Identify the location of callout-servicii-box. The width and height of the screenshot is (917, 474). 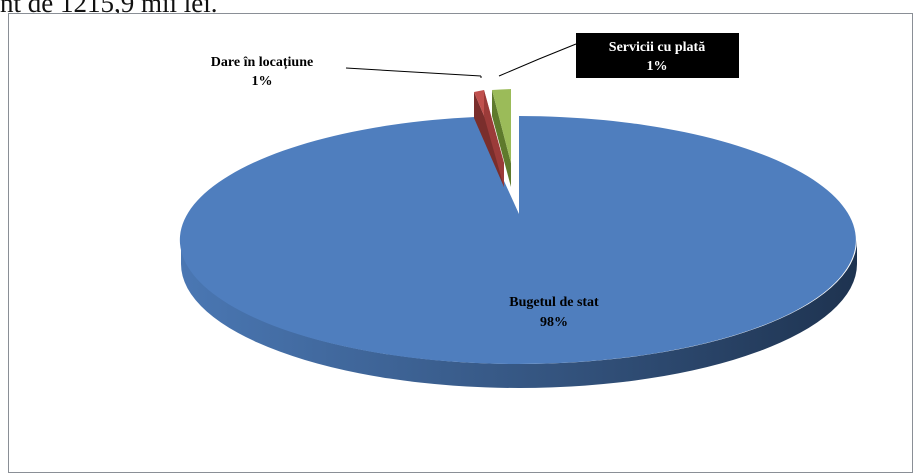
(657, 55).